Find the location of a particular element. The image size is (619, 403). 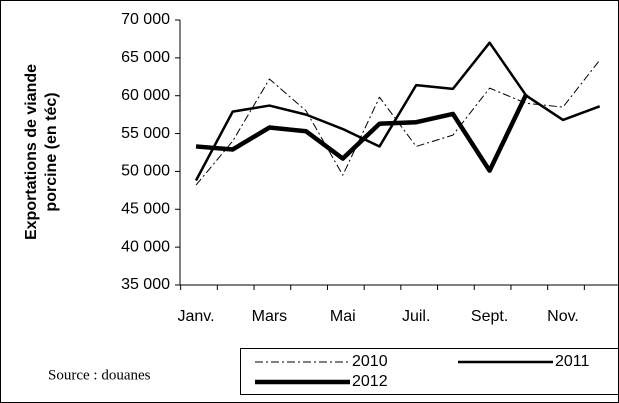

y-tick-label: 45 000 is located at coordinates (145, 209).